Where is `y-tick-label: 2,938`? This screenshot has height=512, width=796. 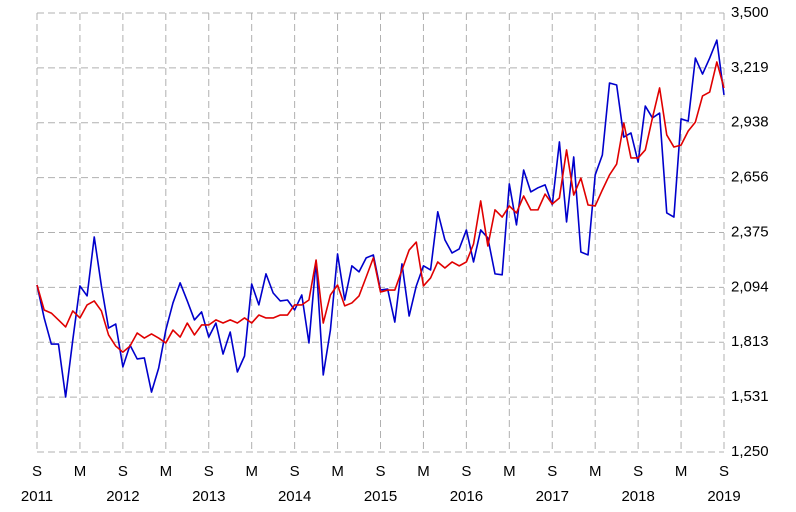
y-tick-label: 2,938 is located at coordinates (750, 122).